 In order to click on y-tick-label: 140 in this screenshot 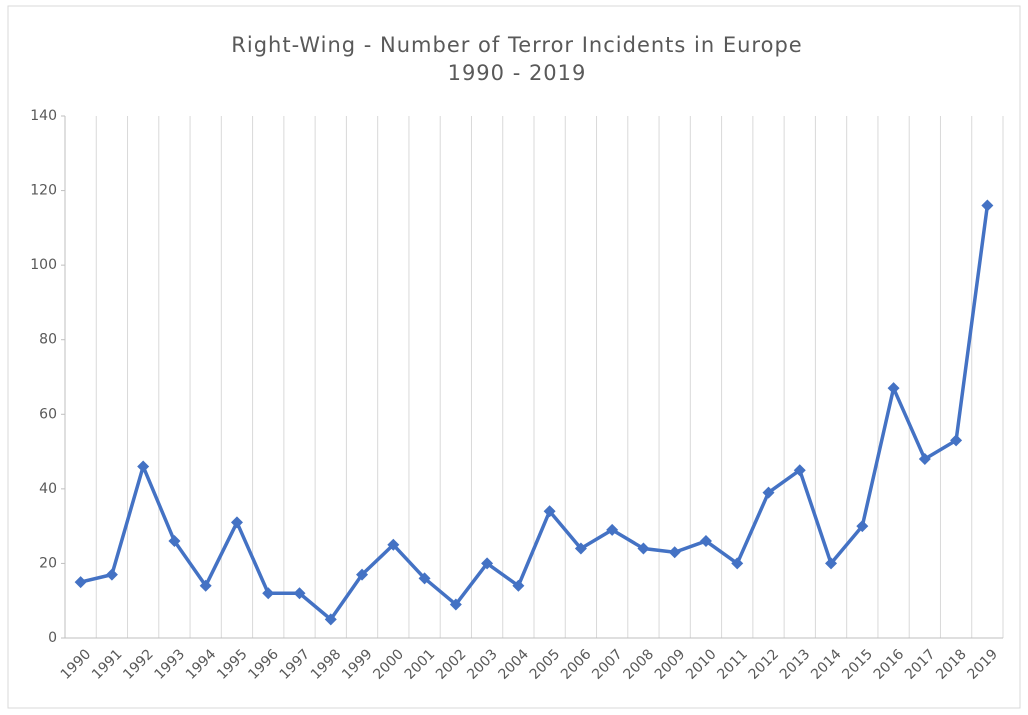, I will do `click(43, 116)`.